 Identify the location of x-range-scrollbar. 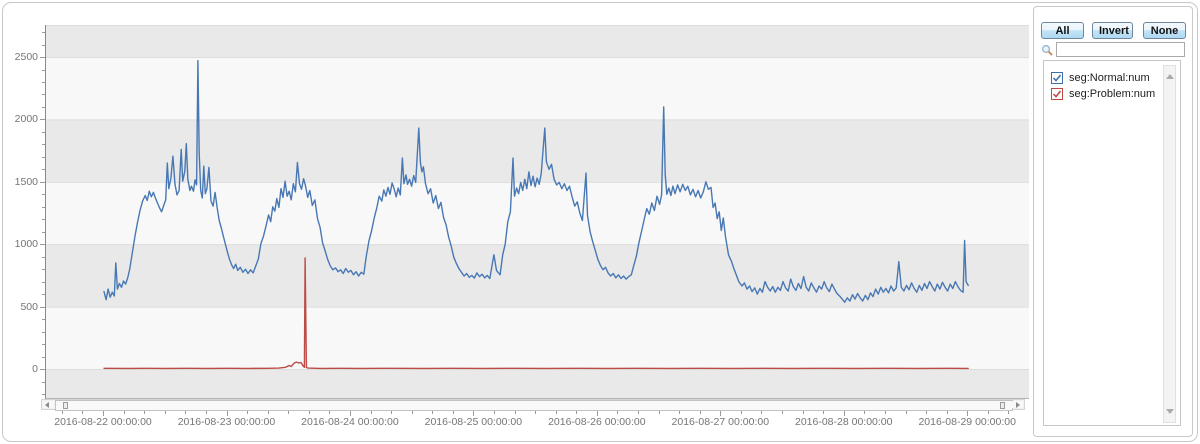
(533, 405).